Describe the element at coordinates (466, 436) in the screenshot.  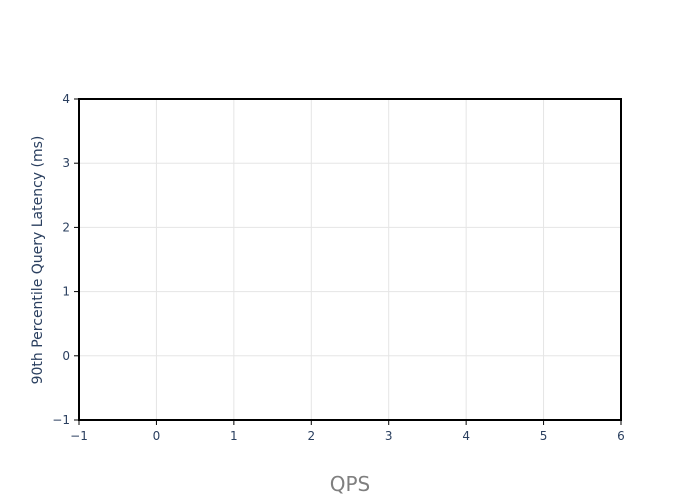
I see `x-tick-label: 4` at that location.